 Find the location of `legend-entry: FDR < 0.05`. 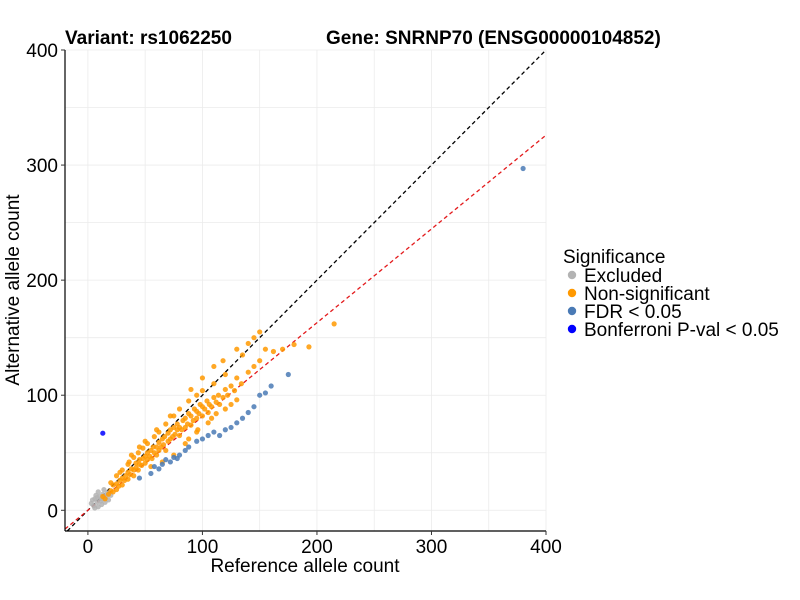

legend-entry: FDR < 0.05 is located at coordinates (624, 312).